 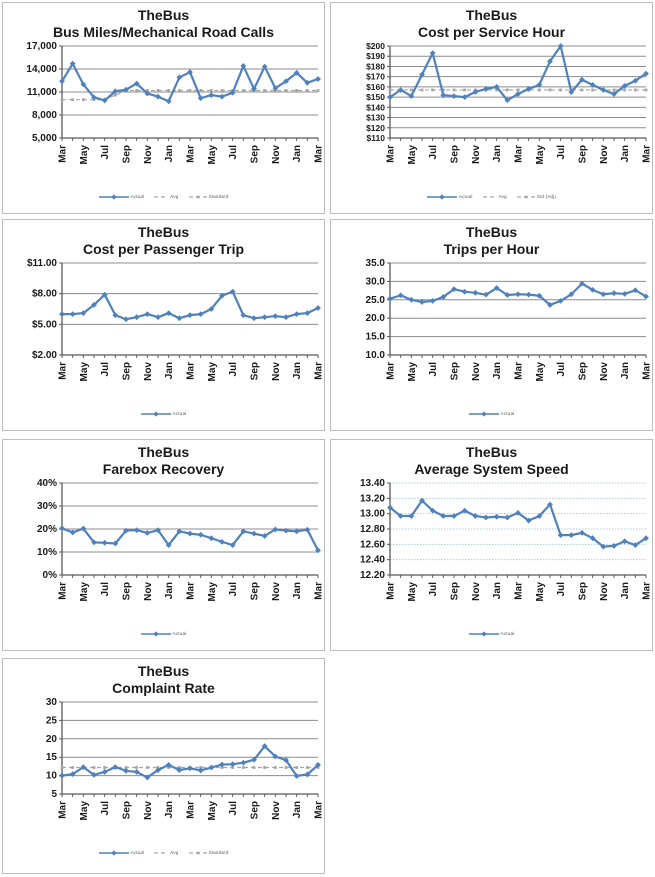 I want to click on y-axis-label: 25, so click(x=51, y=720).